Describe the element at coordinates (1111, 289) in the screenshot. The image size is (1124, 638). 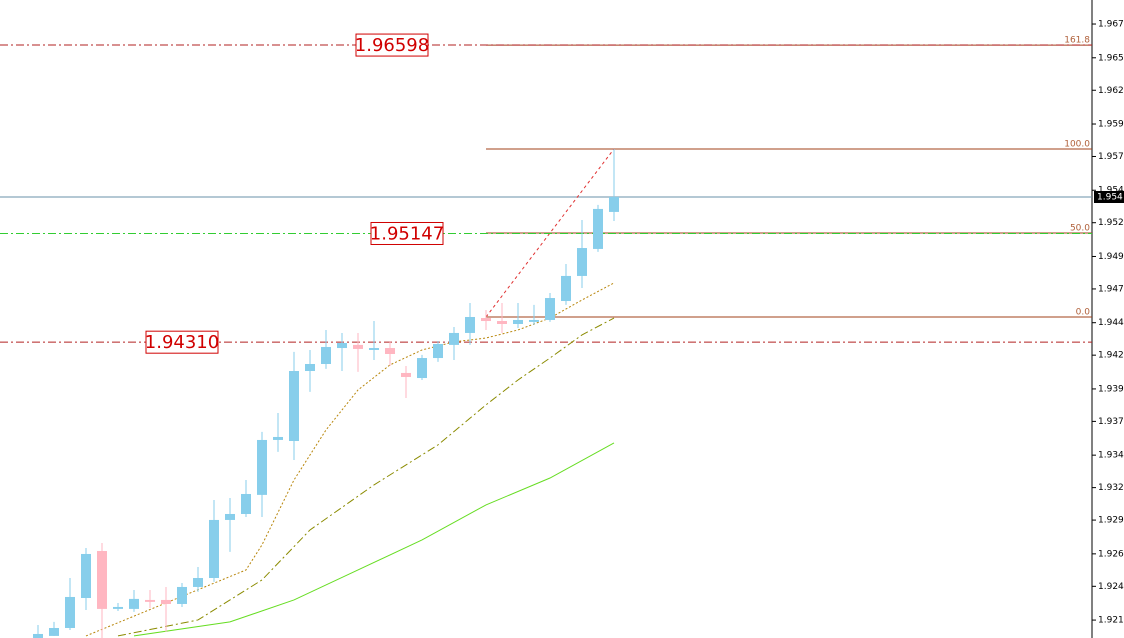
I see `y-tick-label: 1.947` at that location.